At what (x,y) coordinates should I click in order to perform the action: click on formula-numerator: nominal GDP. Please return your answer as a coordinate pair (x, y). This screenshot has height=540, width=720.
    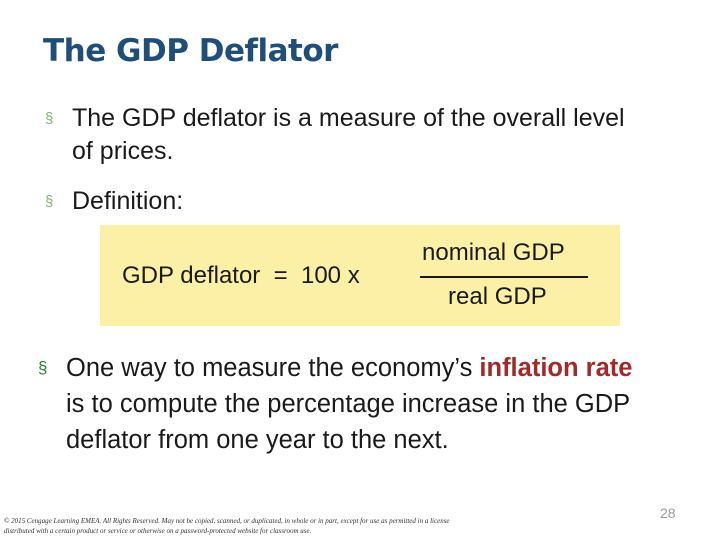
    Looking at the image, I should click on (493, 252).